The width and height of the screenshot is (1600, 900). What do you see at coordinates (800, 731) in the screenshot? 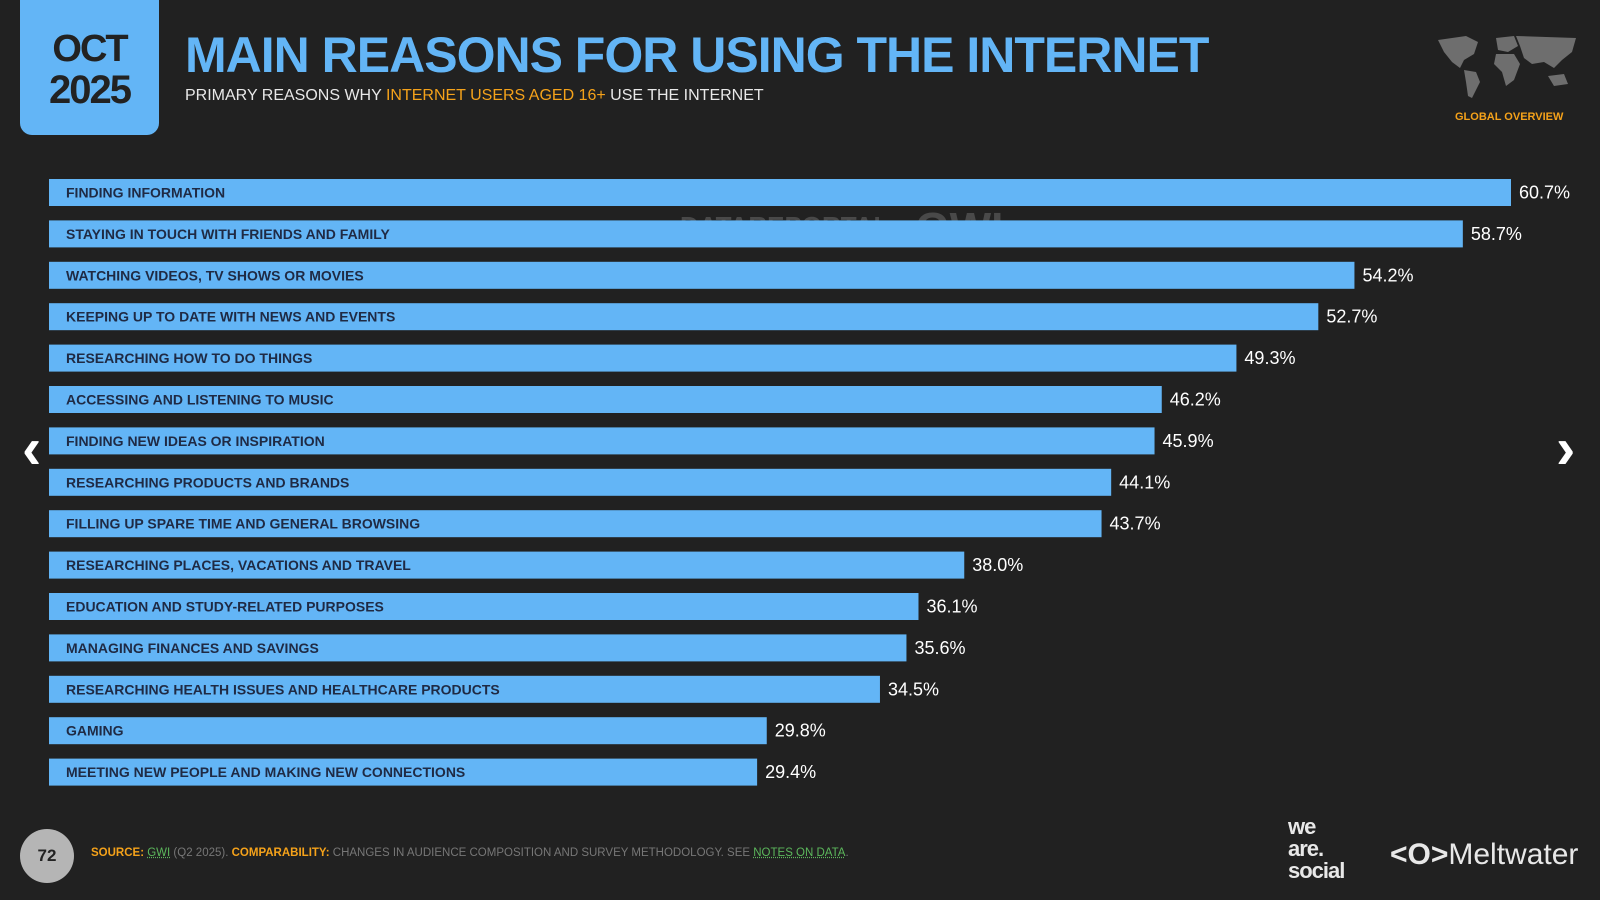
I see `bar-value-label: 29.8%` at bounding box center [800, 731].